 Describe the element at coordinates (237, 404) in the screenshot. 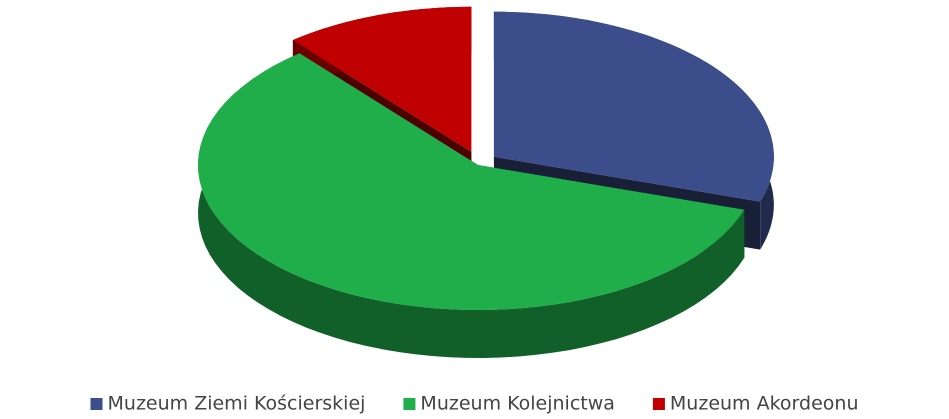

I see `legend-label: Muzeum Ziemi Kościerskiej` at that location.